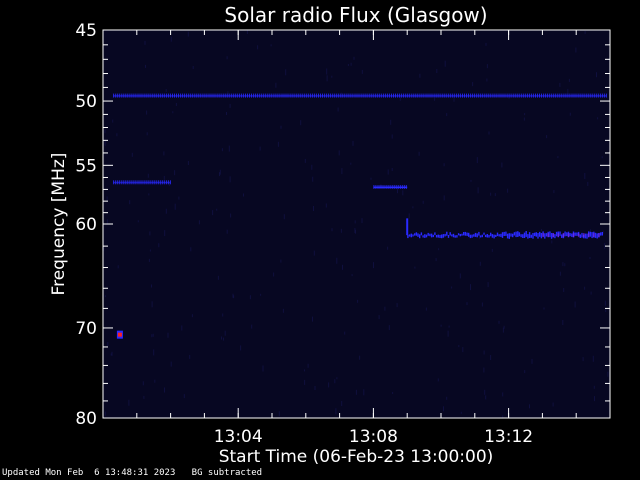 The image size is (640, 480). What do you see at coordinates (238, 437) in the screenshot?
I see `x-tick-label: 13:04` at bounding box center [238, 437].